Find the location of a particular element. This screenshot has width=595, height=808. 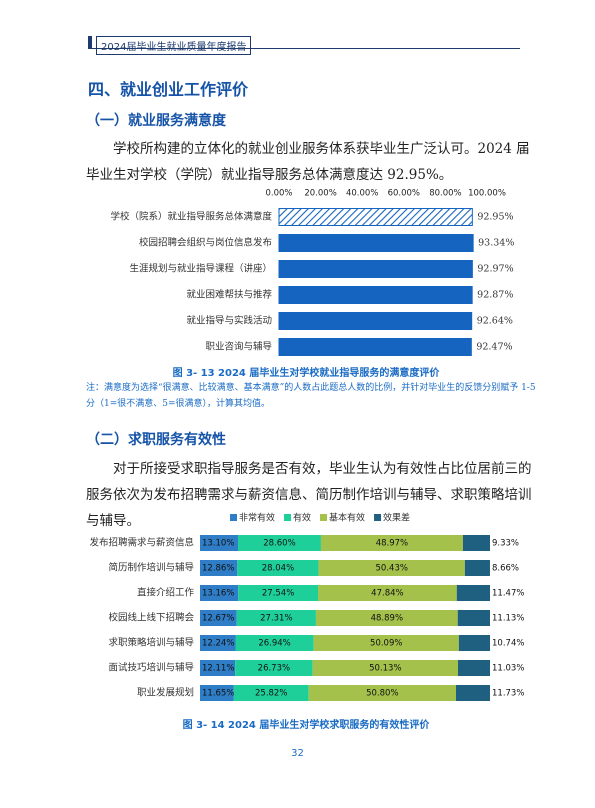

header-line is located at coordinates (306, 48).